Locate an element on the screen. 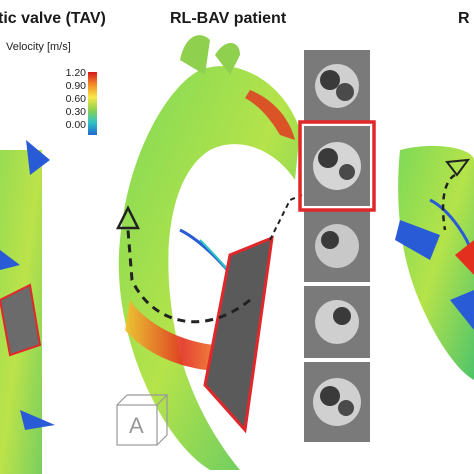  colorbar-tick: 1.20 is located at coordinates (75, 73).